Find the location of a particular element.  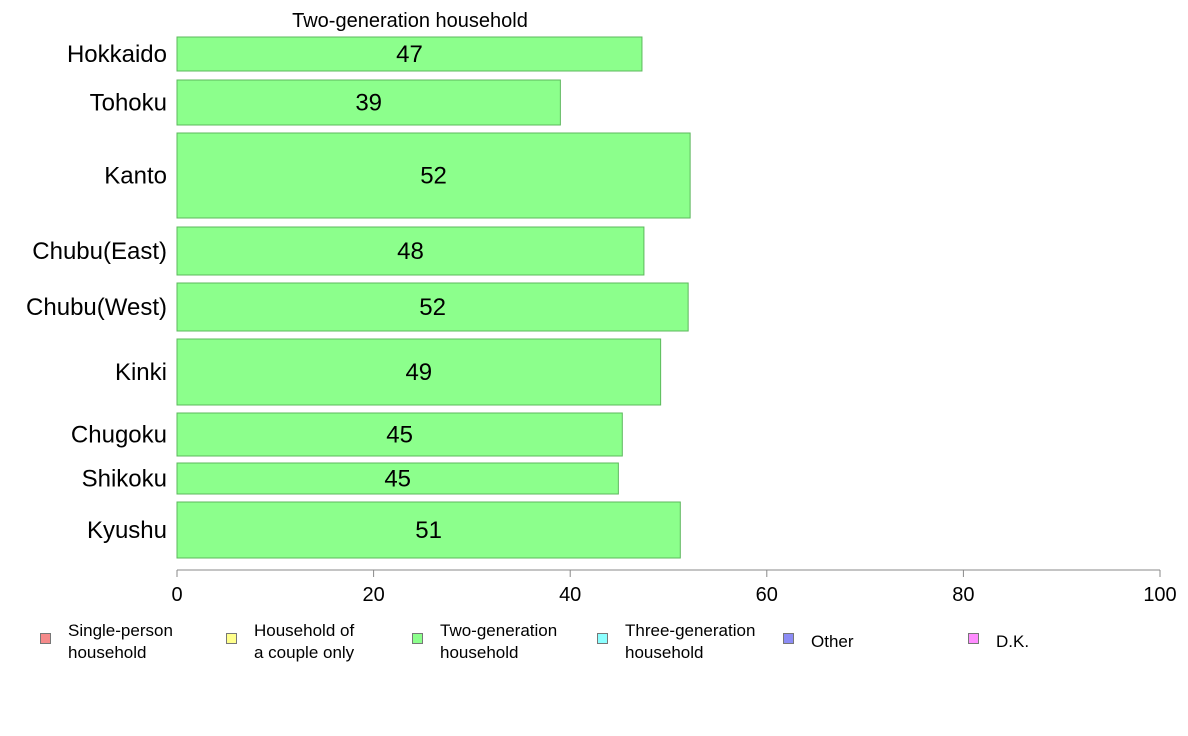

bar-hokkaido is located at coordinates (409, 54).